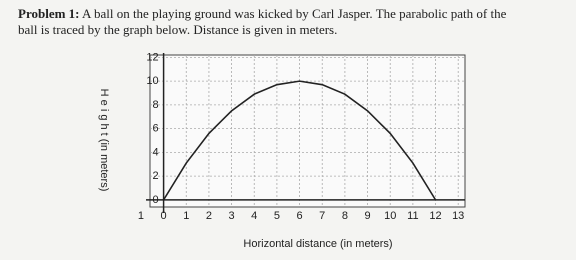 Image resolution: width=576 pixels, height=260 pixels. What do you see at coordinates (458, 216) in the screenshot?
I see `x-tick-label: 13` at bounding box center [458, 216].